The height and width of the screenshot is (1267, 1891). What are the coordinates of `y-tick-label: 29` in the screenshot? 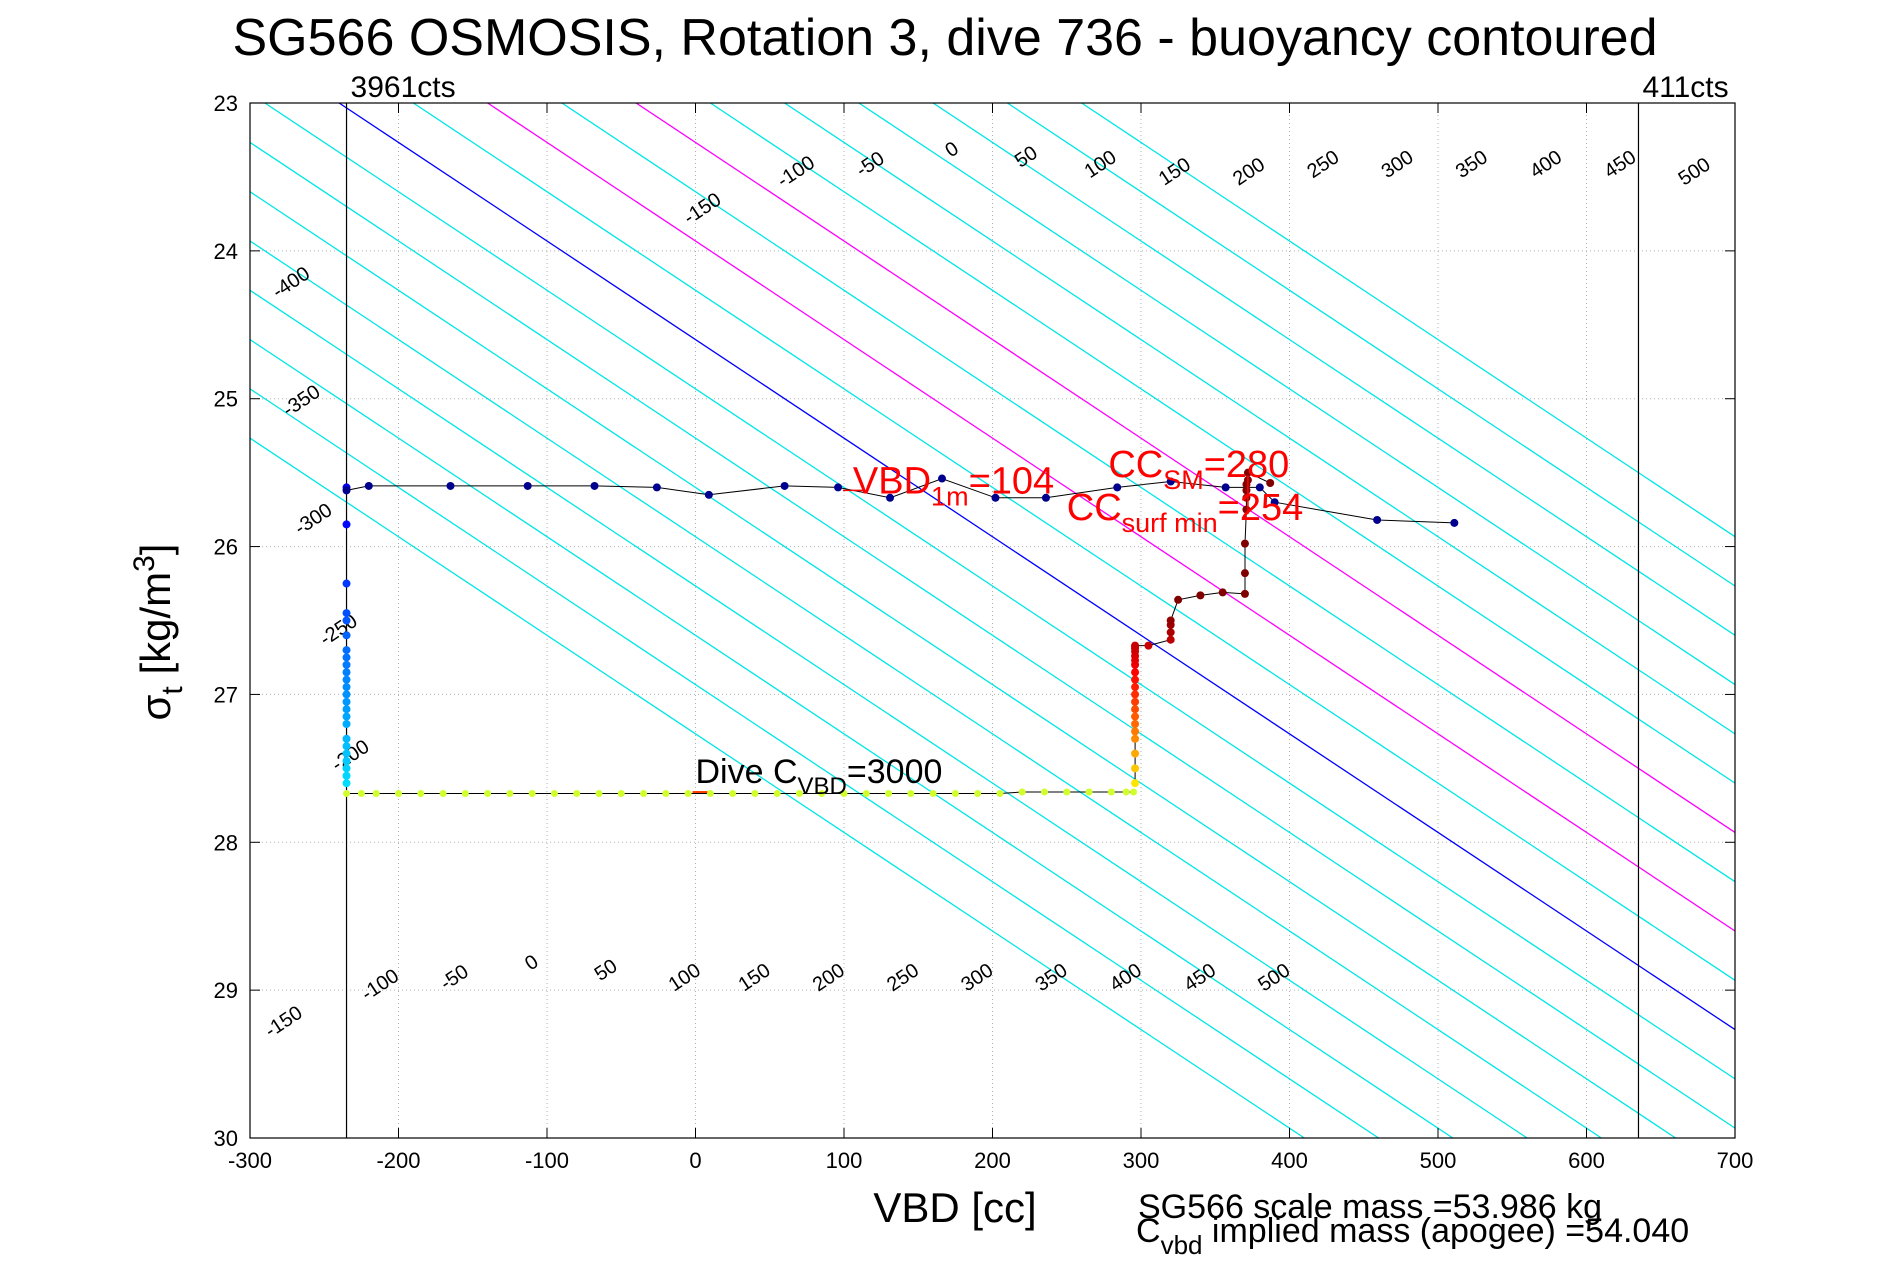 It's located at (226, 990).